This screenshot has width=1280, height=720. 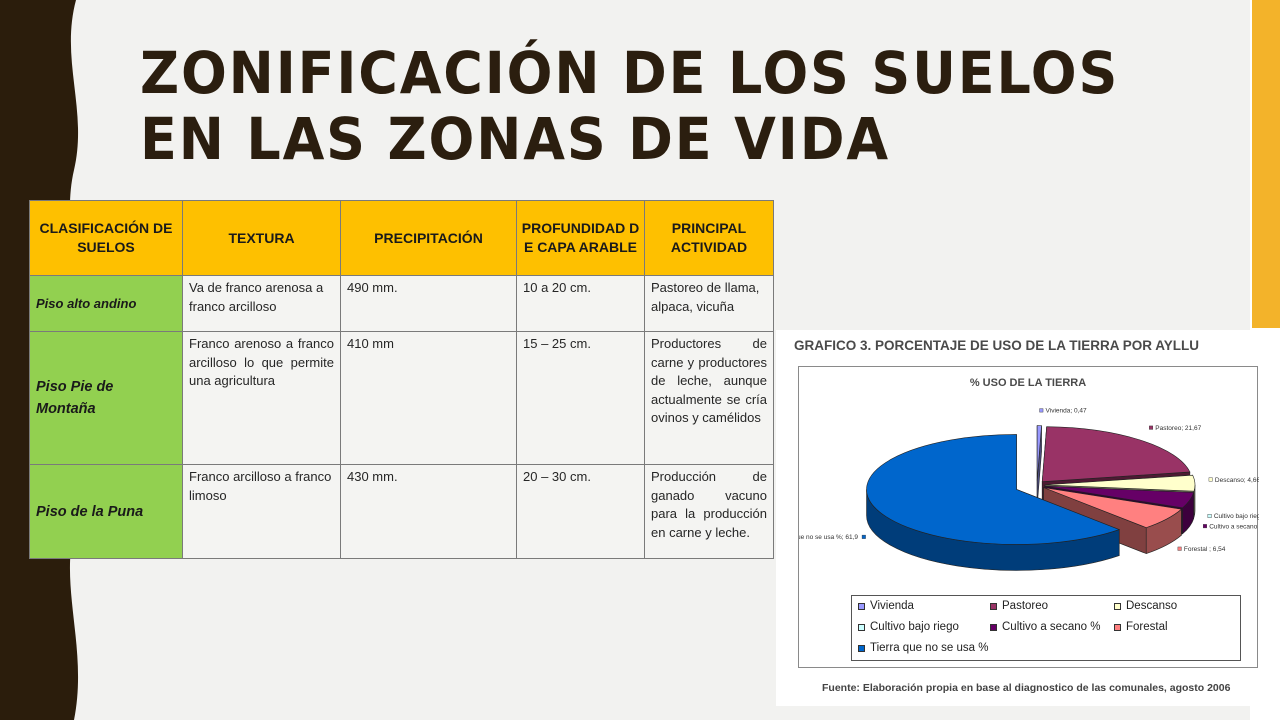 What do you see at coordinates (261, 303) in the screenshot?
I see `row-textura: Va de franco arenosa a franco arcilloso` at bounding box center [261, 303].